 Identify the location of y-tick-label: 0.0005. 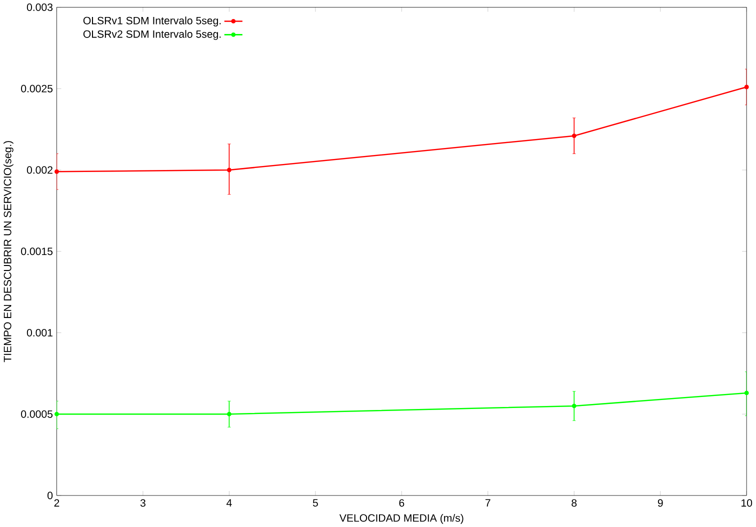
(37, 414).